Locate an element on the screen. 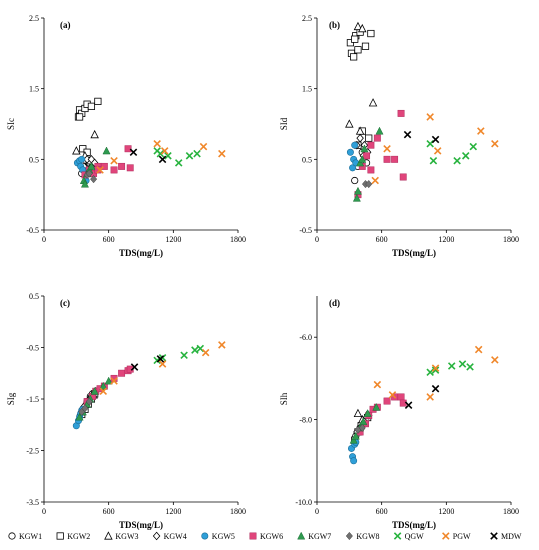 This screenshot has width=539, height=550. y-tick-label: -6.0 is located at coordinates (305, 337).